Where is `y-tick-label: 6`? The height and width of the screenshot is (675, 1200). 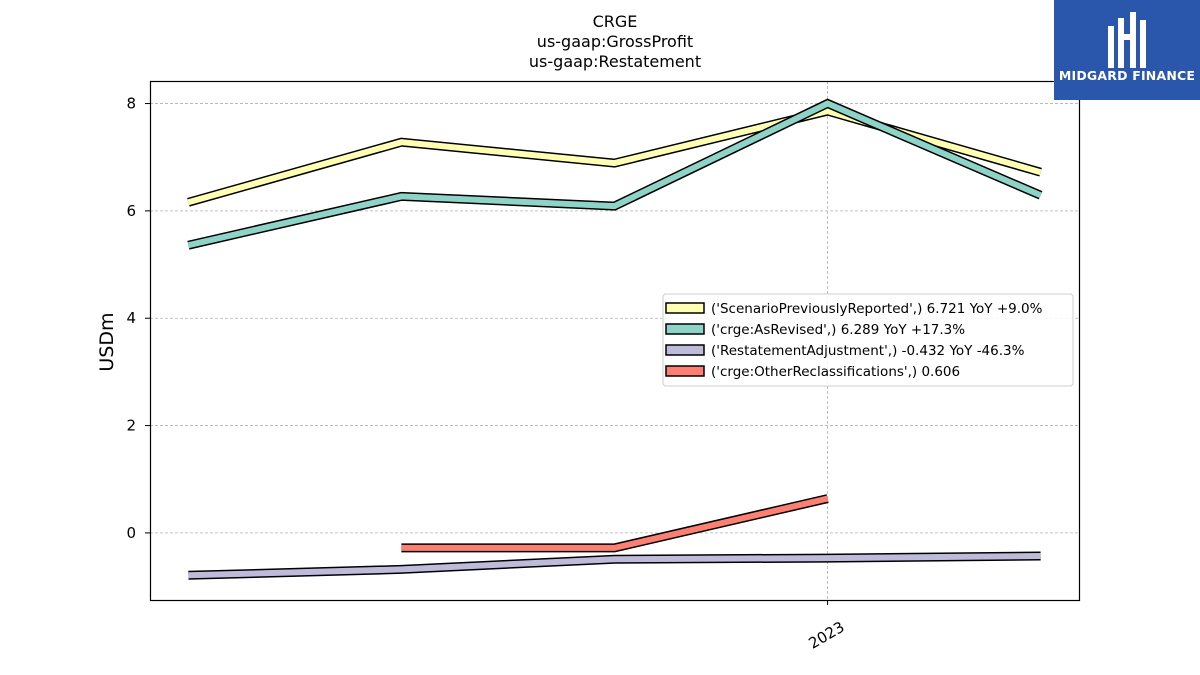
y-tick-label: 6 is located at coordinates (131, 211).